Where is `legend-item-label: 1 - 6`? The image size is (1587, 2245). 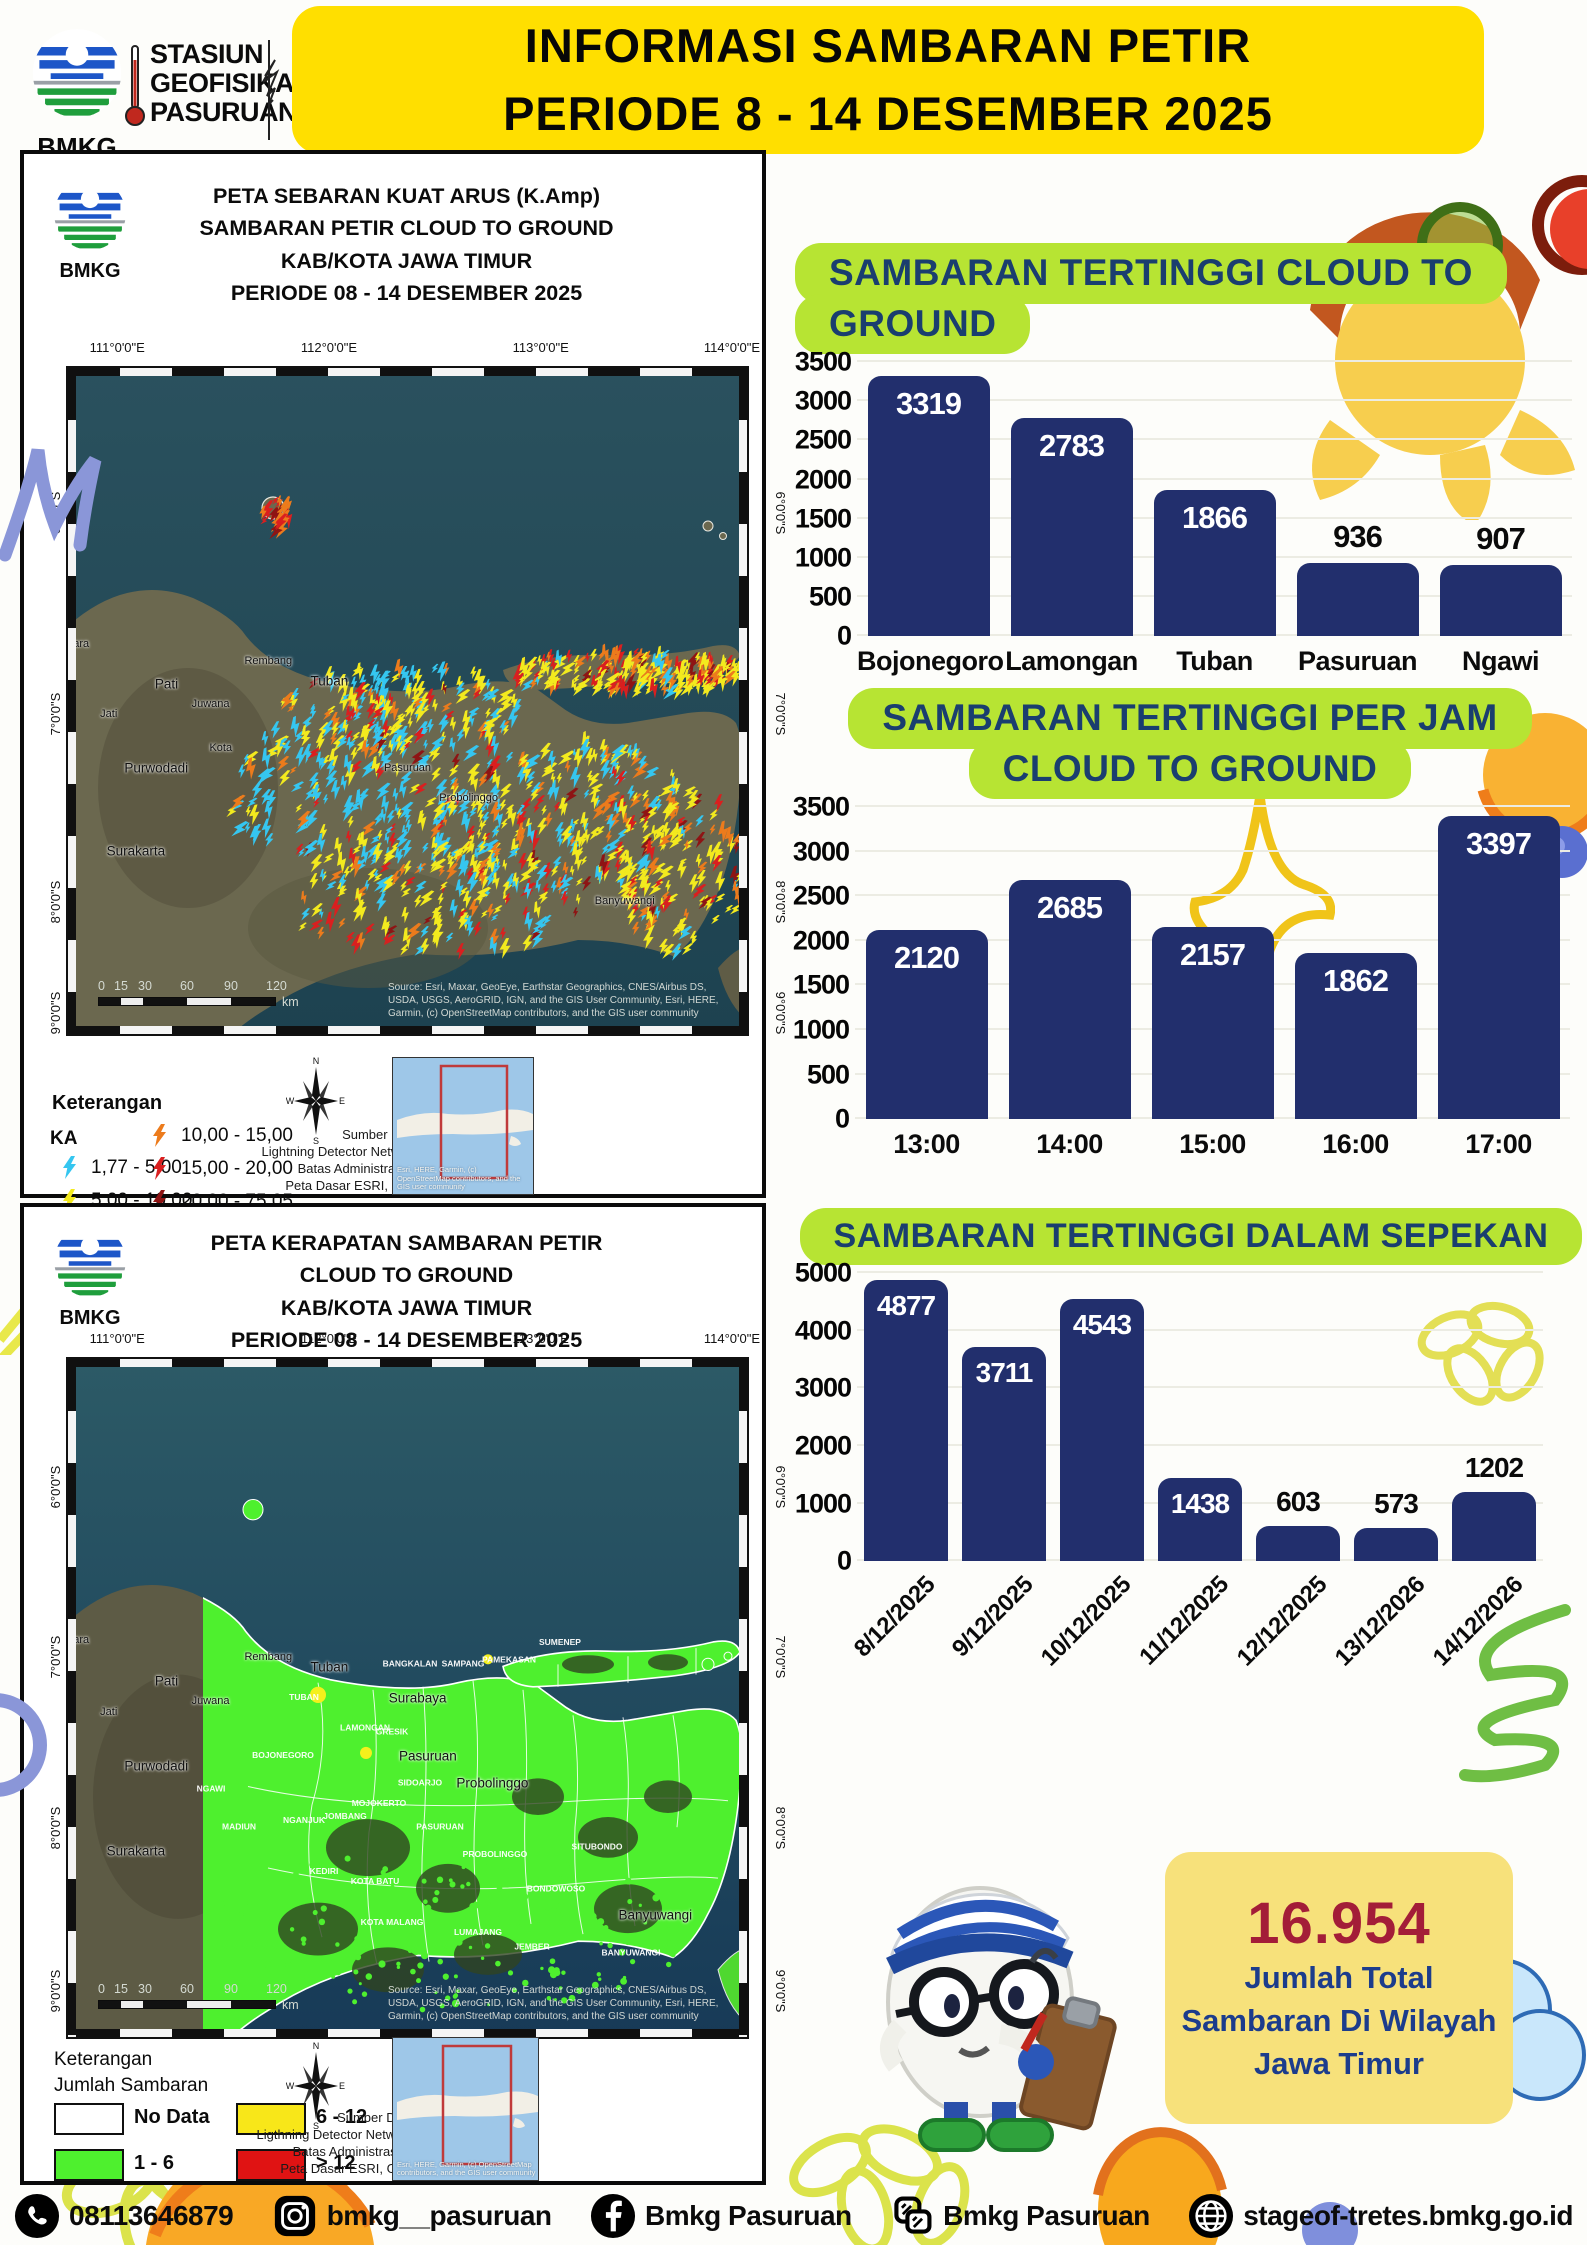
legend-item-label: 1 - 6 is located at coordinates (154, 2163).